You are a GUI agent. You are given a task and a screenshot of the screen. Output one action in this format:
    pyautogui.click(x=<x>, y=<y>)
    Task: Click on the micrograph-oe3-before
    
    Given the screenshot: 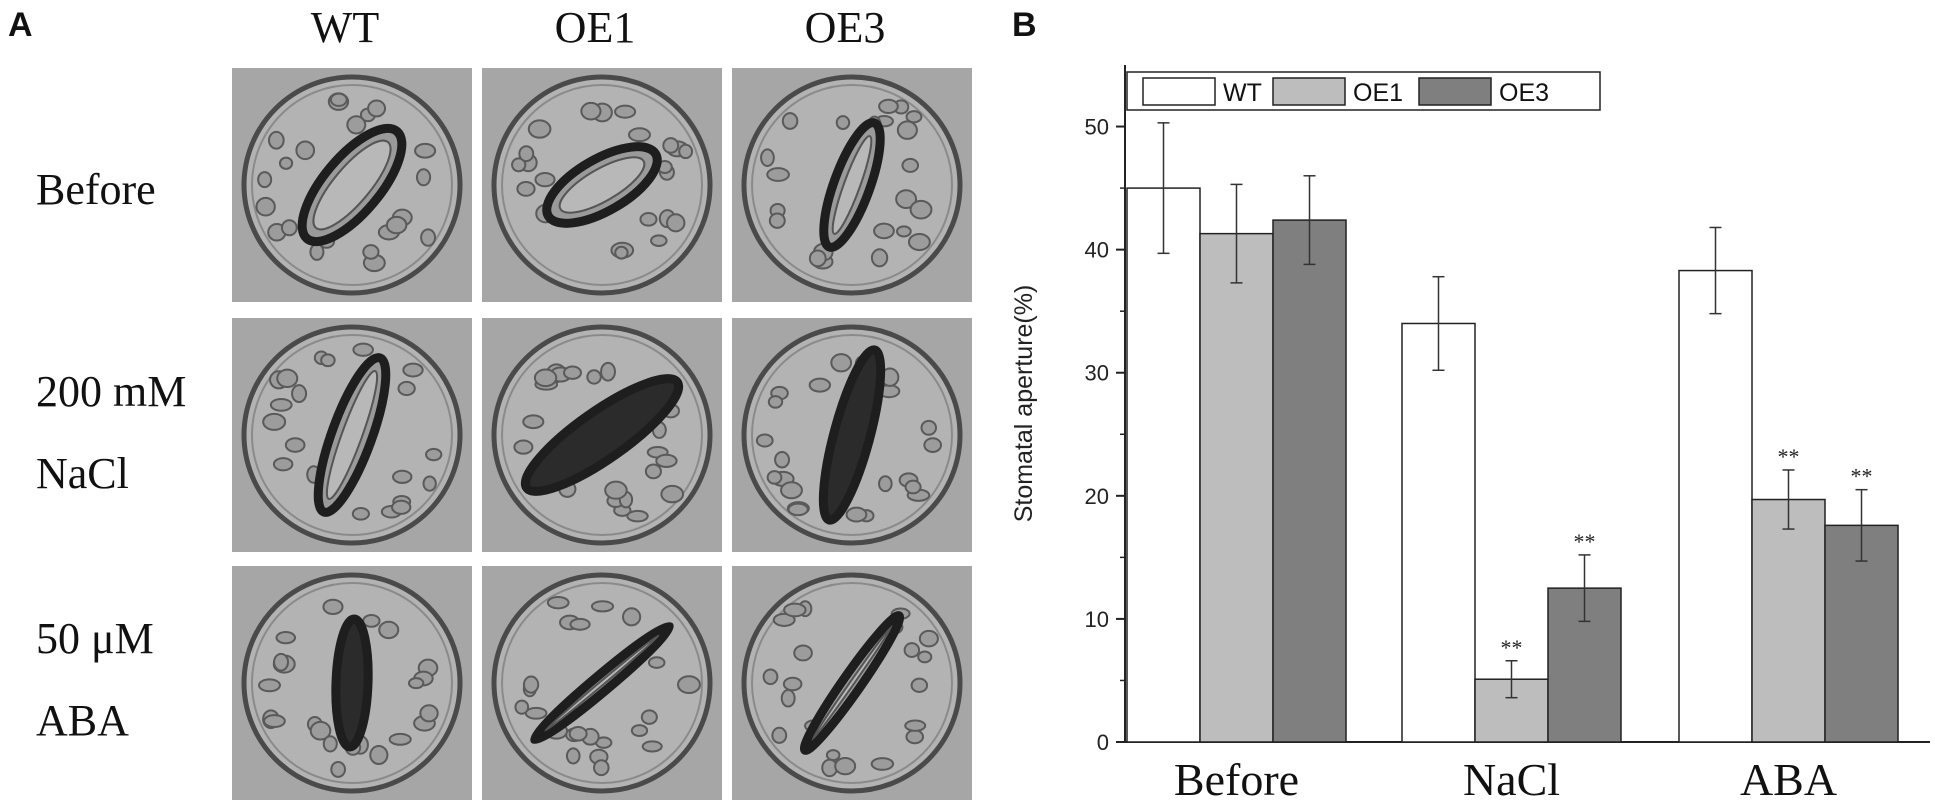 What is the action you would take?
    pyautogui.click(x=852, y=185)
    